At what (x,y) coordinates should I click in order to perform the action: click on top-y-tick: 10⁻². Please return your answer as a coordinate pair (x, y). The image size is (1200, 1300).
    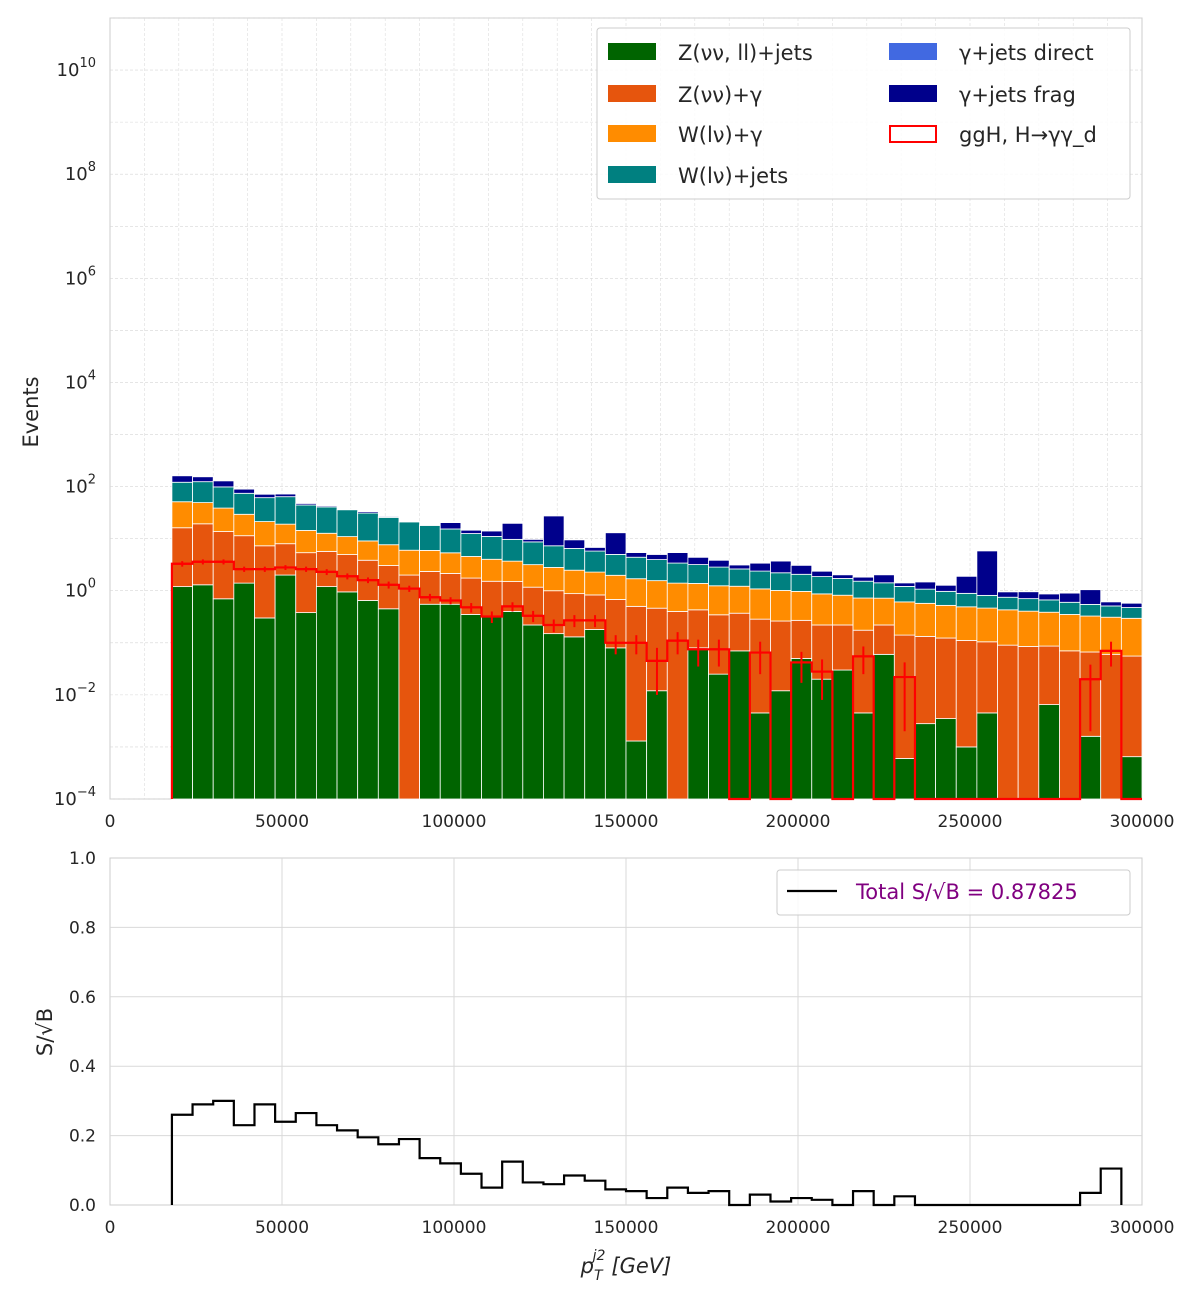
    Looking at the image, I should click on (75, 693).